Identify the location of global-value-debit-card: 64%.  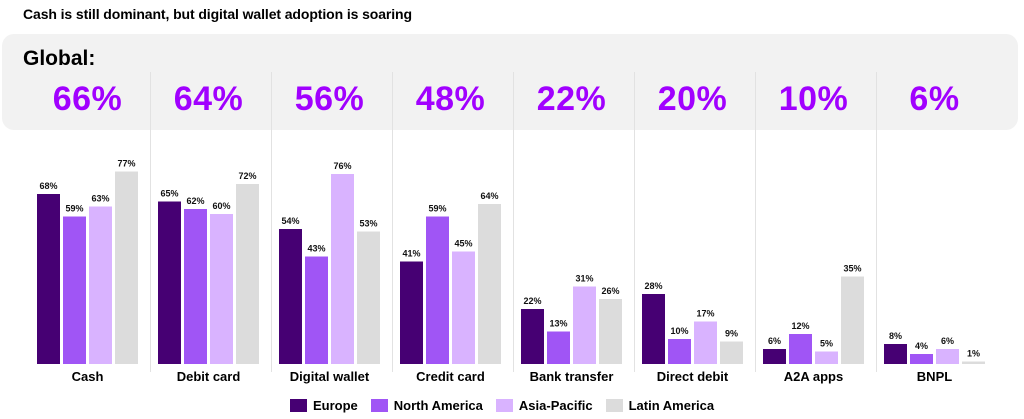
(208, 99).